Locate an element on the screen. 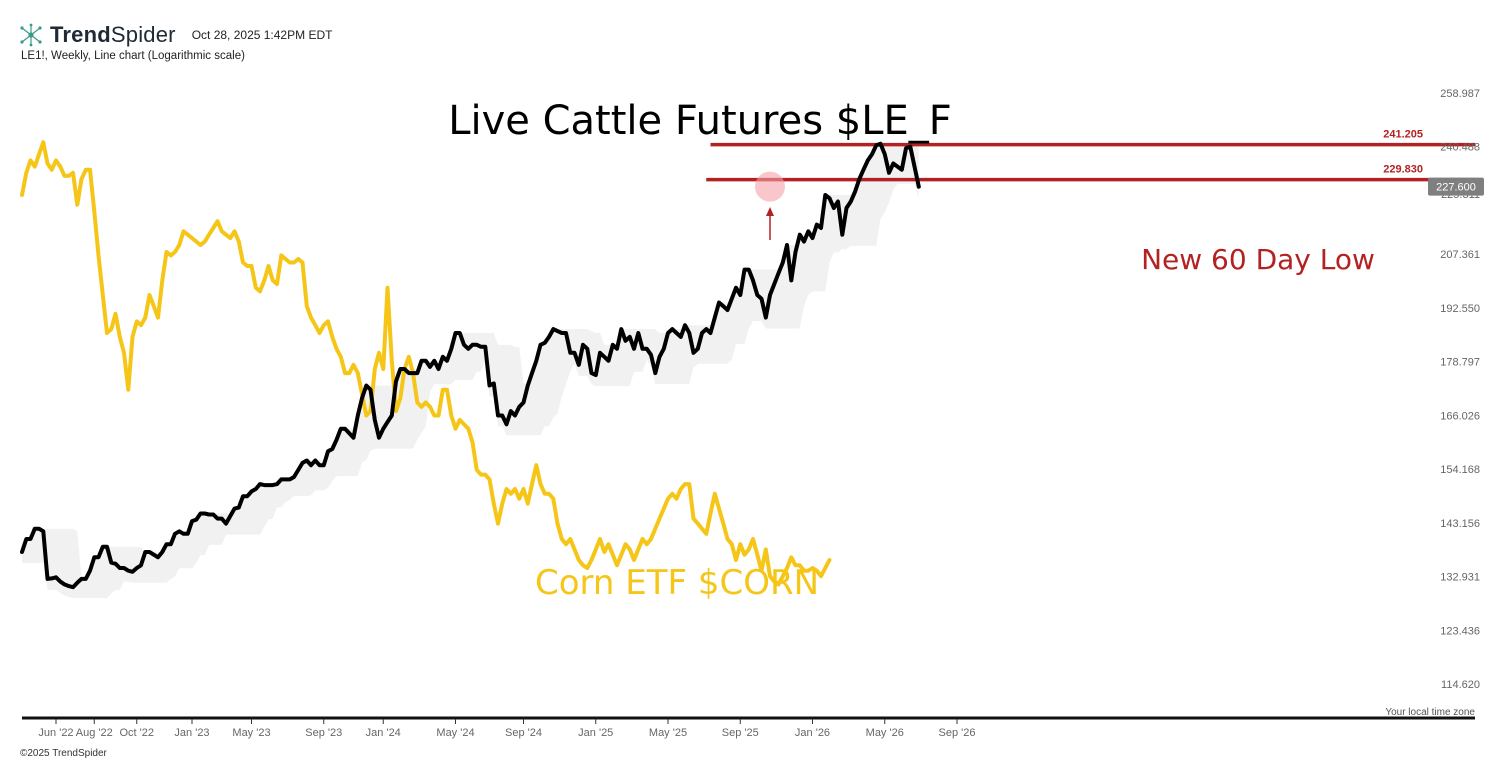 This screenshot has width=1505, height=764. timezone-note: Your local time zone is located at coordinates (1430, 712).